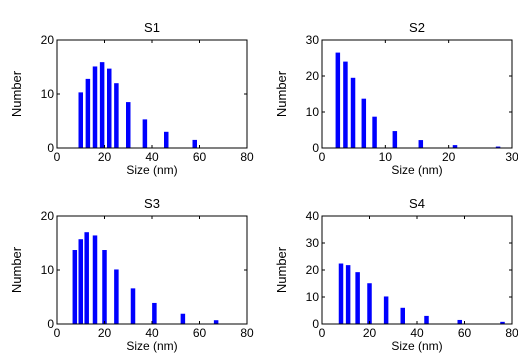  Describe the element at coordinates (313, 216) in the screenshot. I see `chart-4-y-tick-label: 40` at that location.